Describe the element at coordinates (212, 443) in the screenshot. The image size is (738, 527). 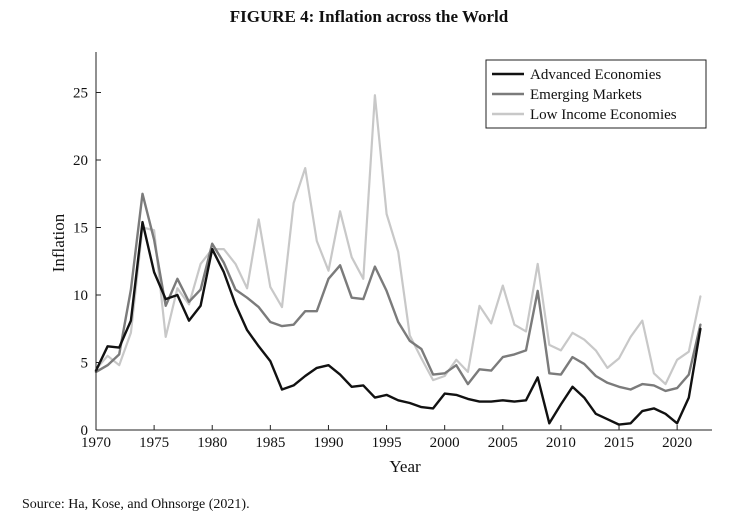
I see `x-tick-label: 1980` at that location.